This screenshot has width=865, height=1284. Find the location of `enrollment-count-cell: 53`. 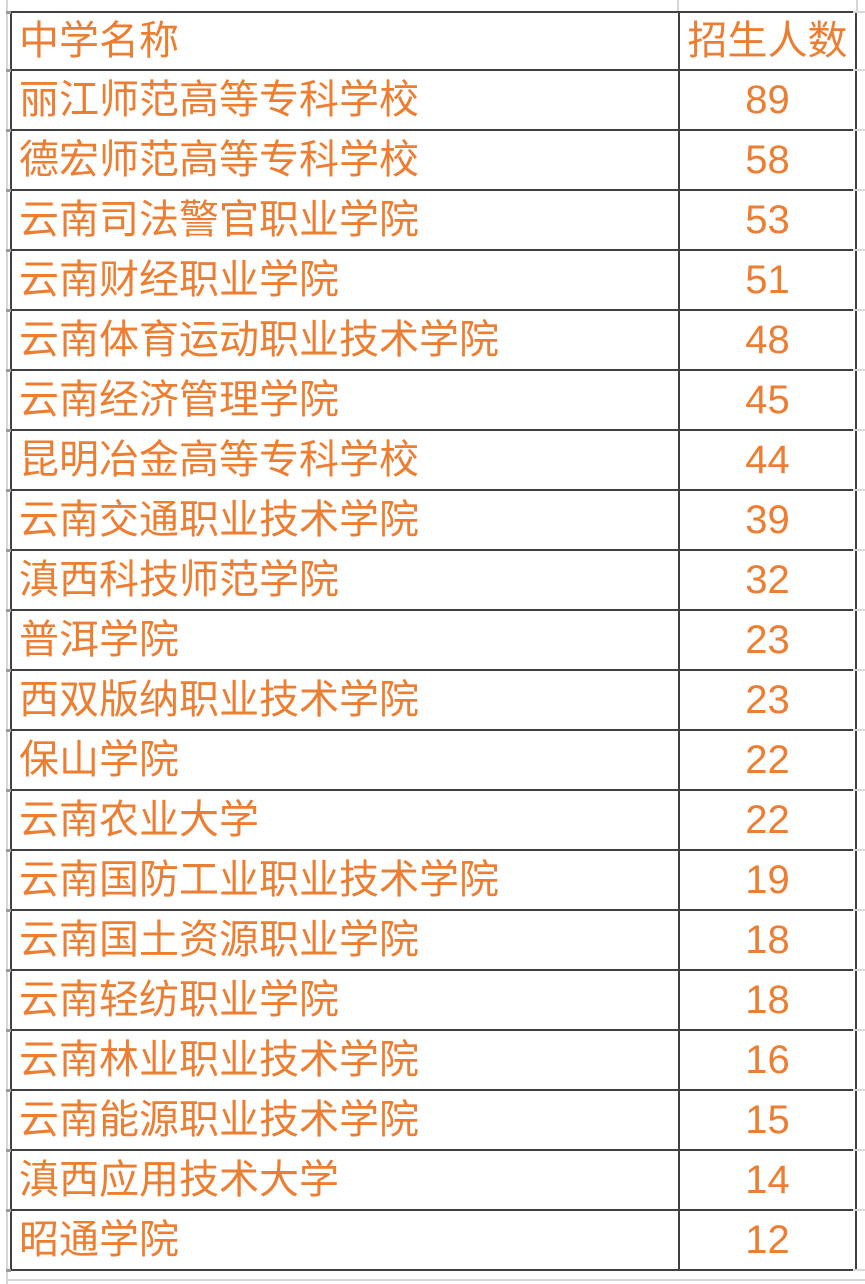

enrollment-count-cell: 53 is located at coordinates (767, 220).